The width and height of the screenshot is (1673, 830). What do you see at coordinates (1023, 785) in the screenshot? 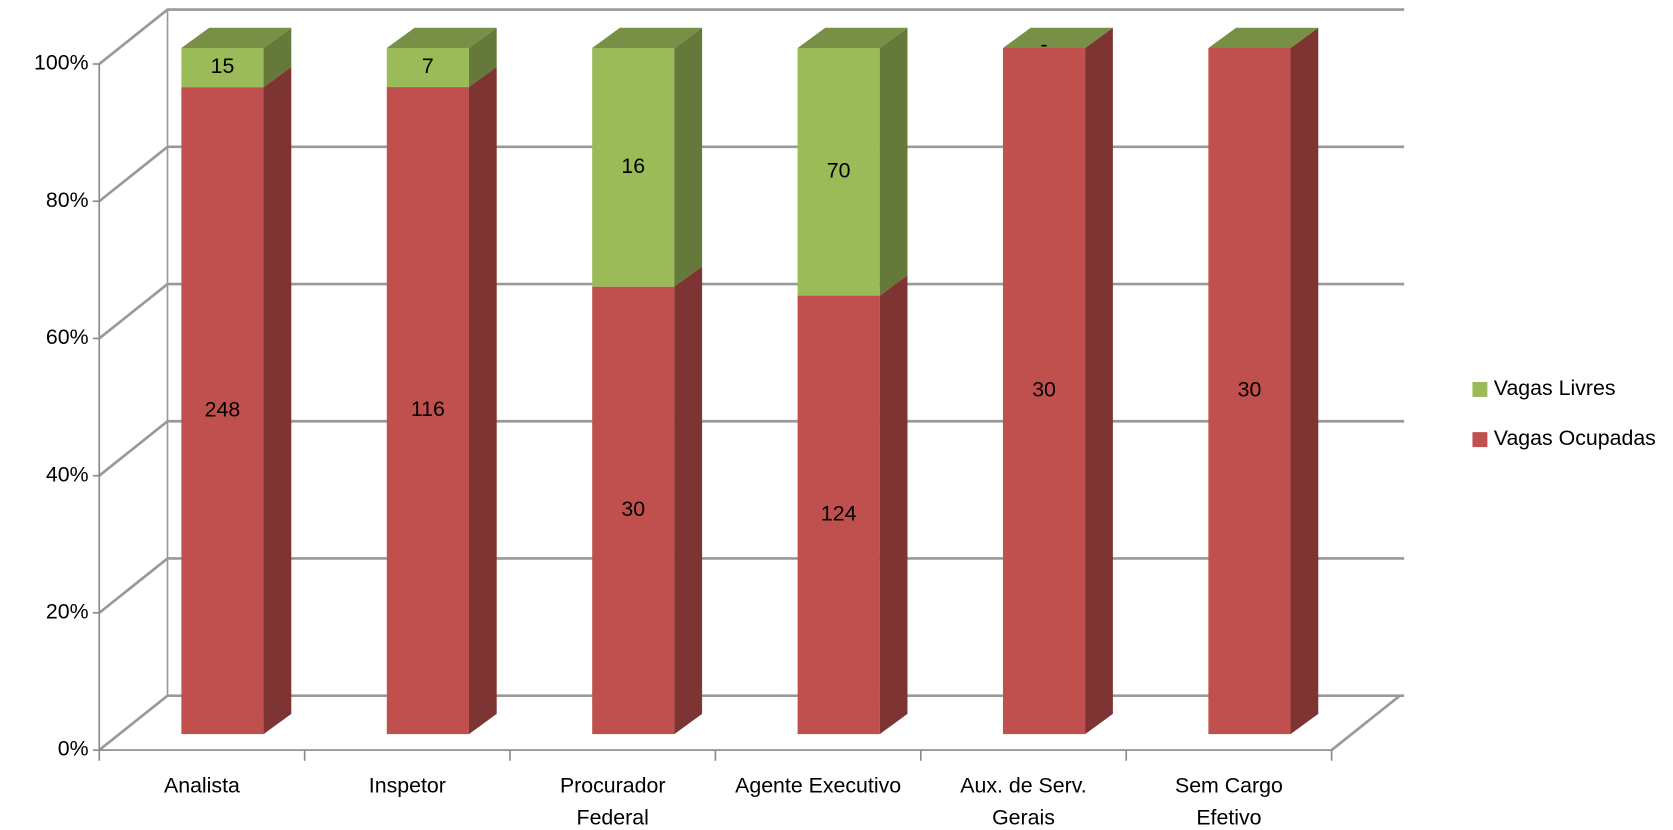
I see `x-tick-label-line: Aux. de Serv.` at bounding box center [1023, 785].